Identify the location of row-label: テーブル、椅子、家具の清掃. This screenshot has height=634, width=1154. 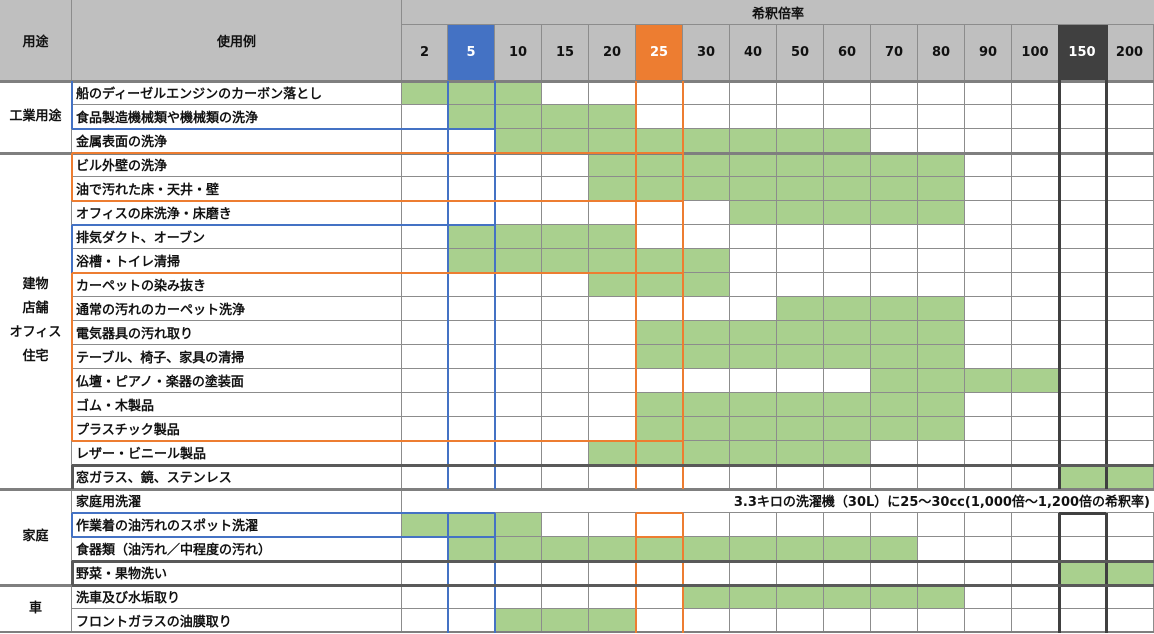
(237, 357).